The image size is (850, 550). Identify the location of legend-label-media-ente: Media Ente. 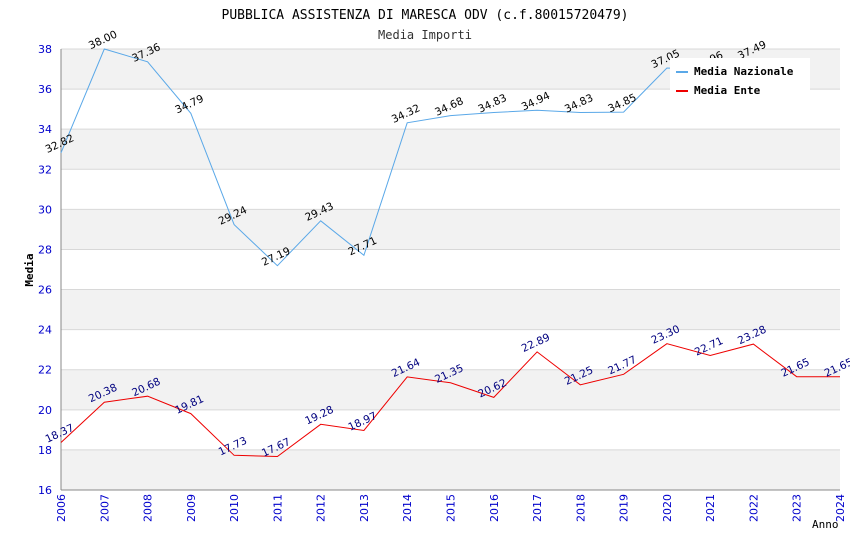
(727, 90).